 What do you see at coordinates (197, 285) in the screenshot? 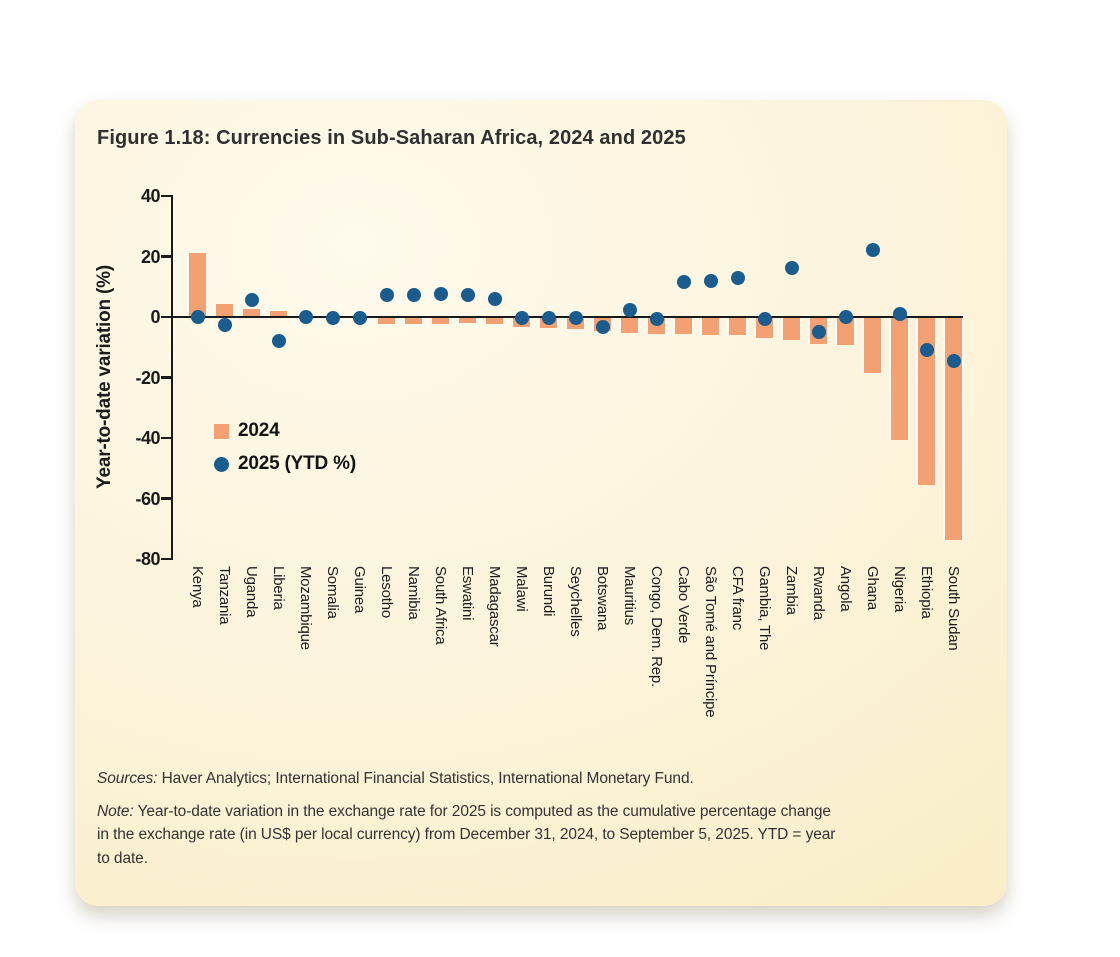
I see `bar-kenya` at bounding box center [197, 285].